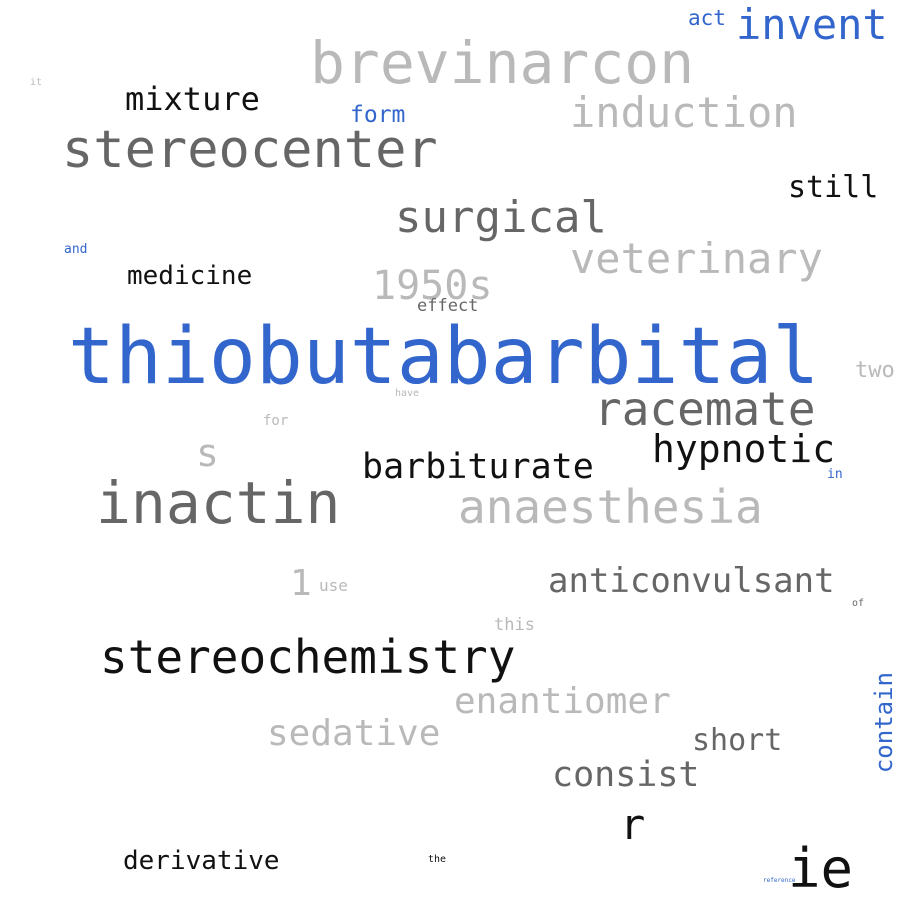 This screenshot has width=900, height=900. What do you see at coordinates (190, 276) in the screenshot?
I see `word-medicine: medicine` at bounding box center [190, 276].